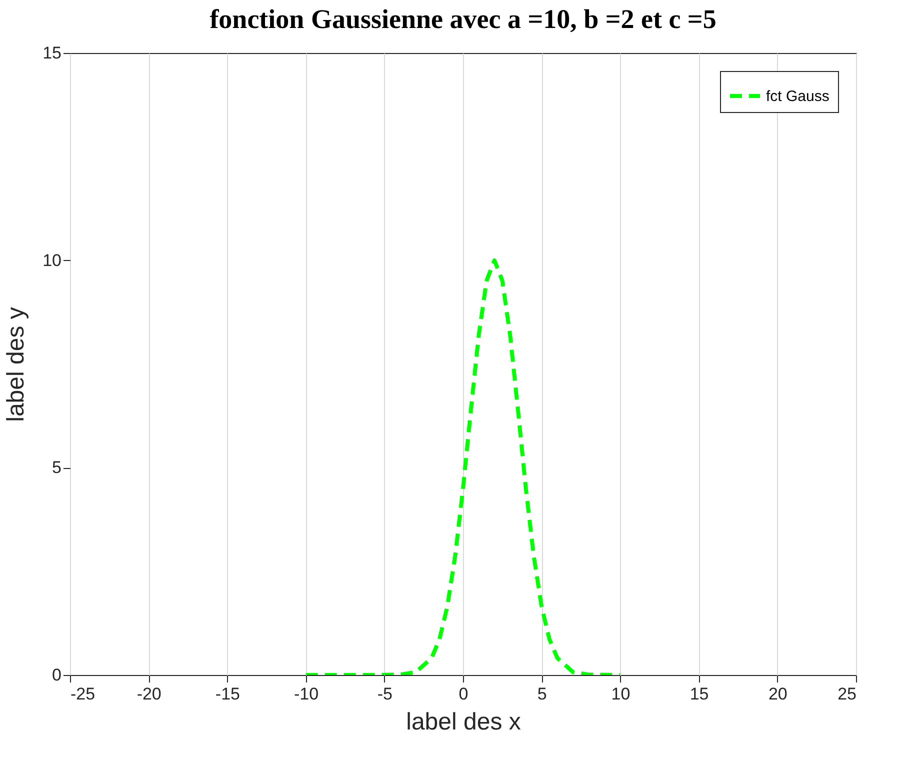 This screenshot has width=899, height=758. What do you see at coordinates (57, 675) in the screenshot?
I see `y-tick-label: 0` at bounding box center [57, 675].